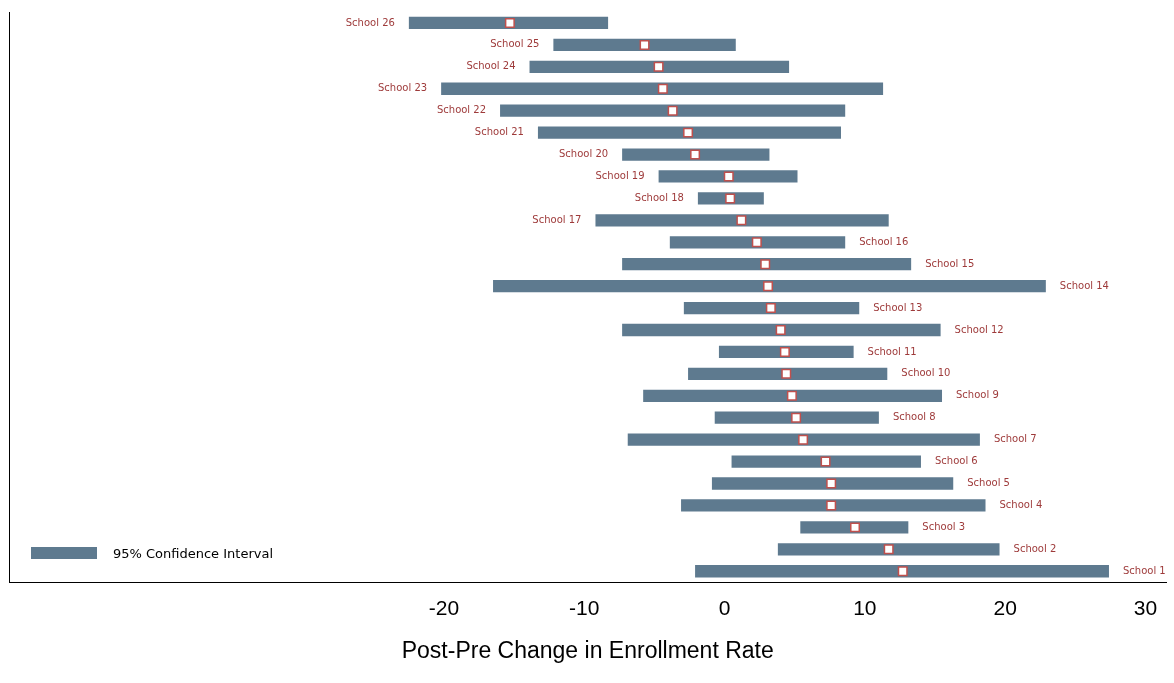 The width and height of the screenshot is (1174, 683). Describe the element at coordinates (1145, 607) in the screenshot. I see `x-tick-label: 30` at that location.